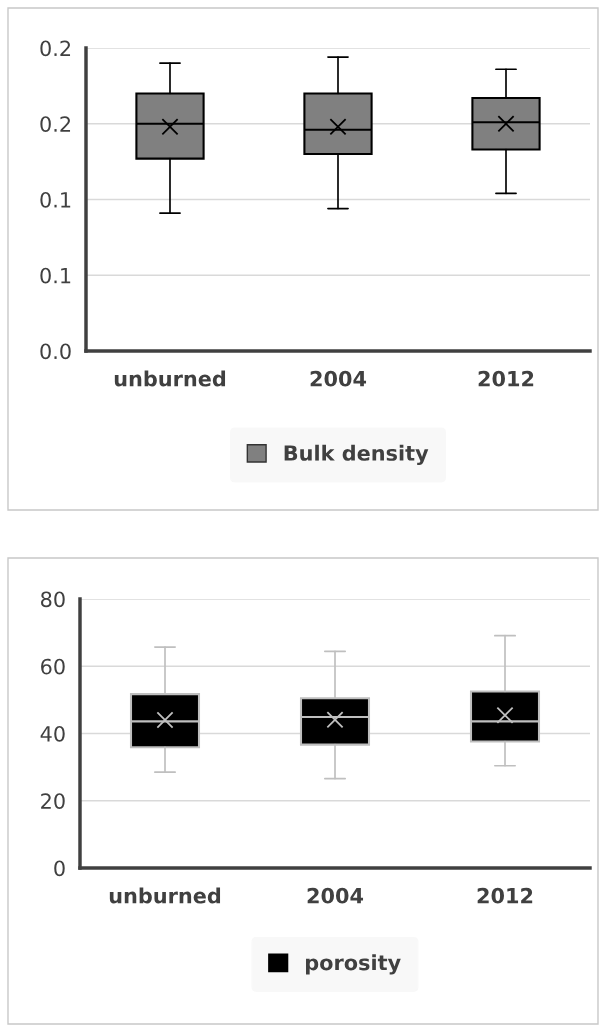 This screenshot has width=606, height=1028. Describe the element at coordinates (53, 666) in the screenshot. I see `y-tick-label: 60` at that location.